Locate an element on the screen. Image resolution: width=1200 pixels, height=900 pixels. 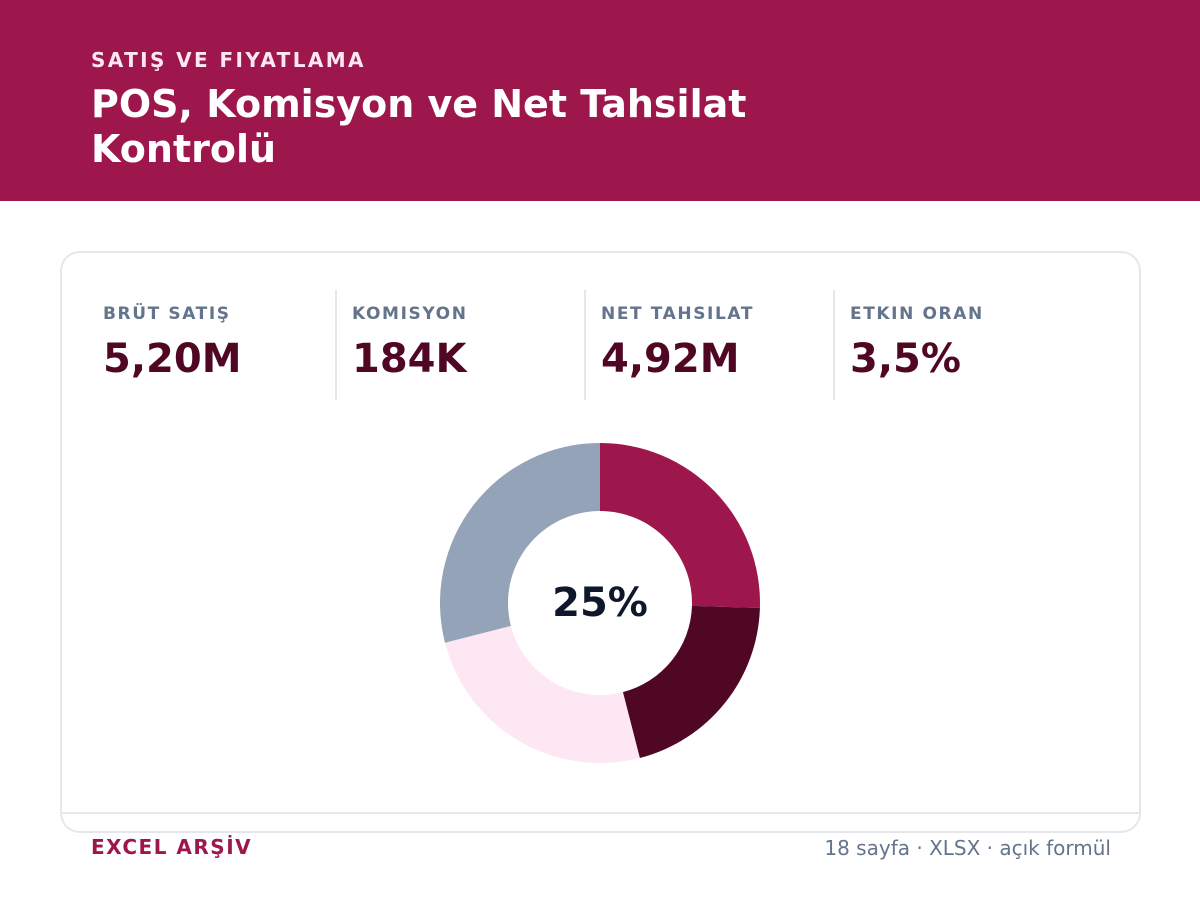
stat-label: BRÜT SATIŞ is located at coordinates (167, 314).